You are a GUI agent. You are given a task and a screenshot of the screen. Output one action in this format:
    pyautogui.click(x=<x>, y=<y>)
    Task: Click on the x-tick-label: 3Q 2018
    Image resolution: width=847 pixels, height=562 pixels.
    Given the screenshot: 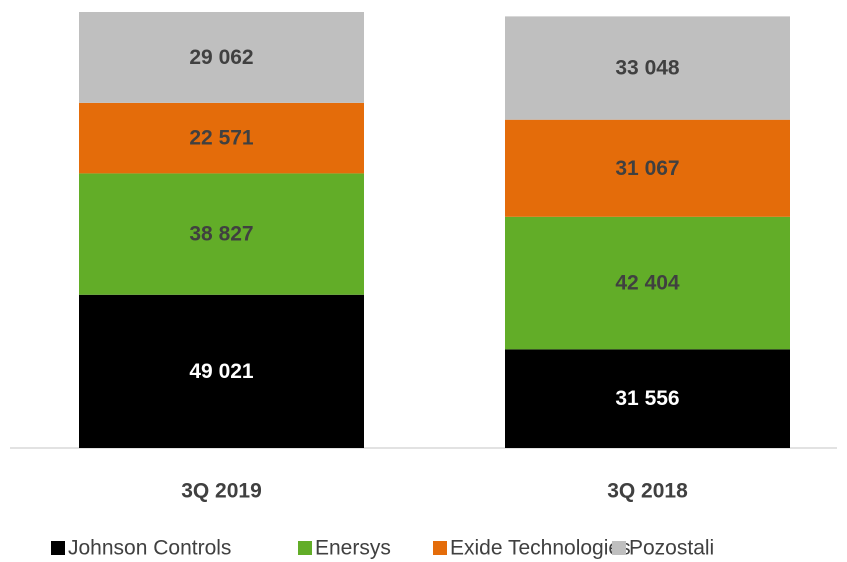 What is the action you would take?
    pyautogui.click(x=647, y=491)
    